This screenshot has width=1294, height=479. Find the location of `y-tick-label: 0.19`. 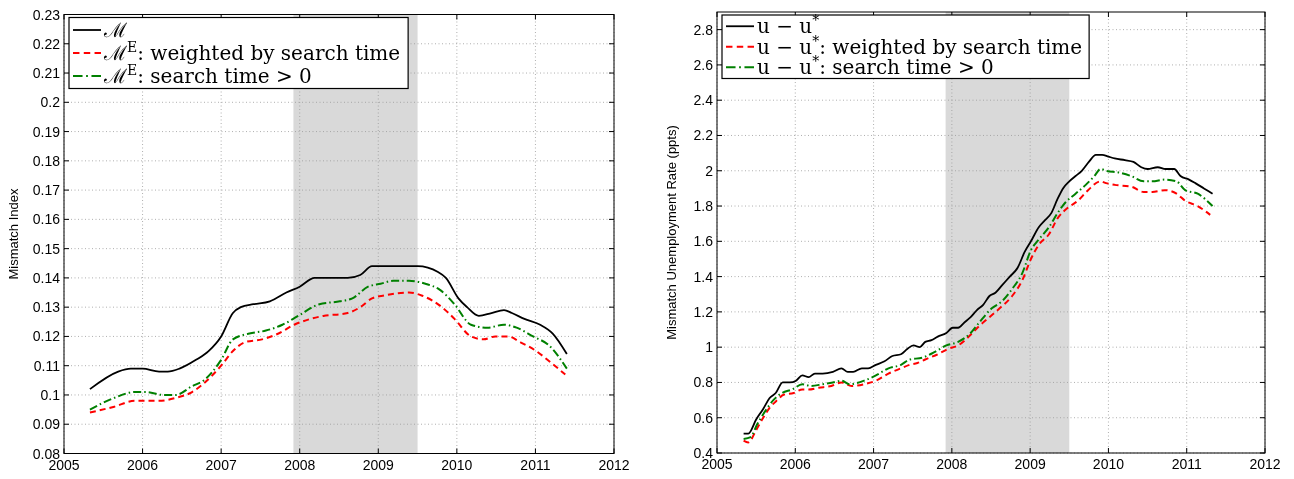

y-tick-label: 0.19 is located at coordinates (46, 131).